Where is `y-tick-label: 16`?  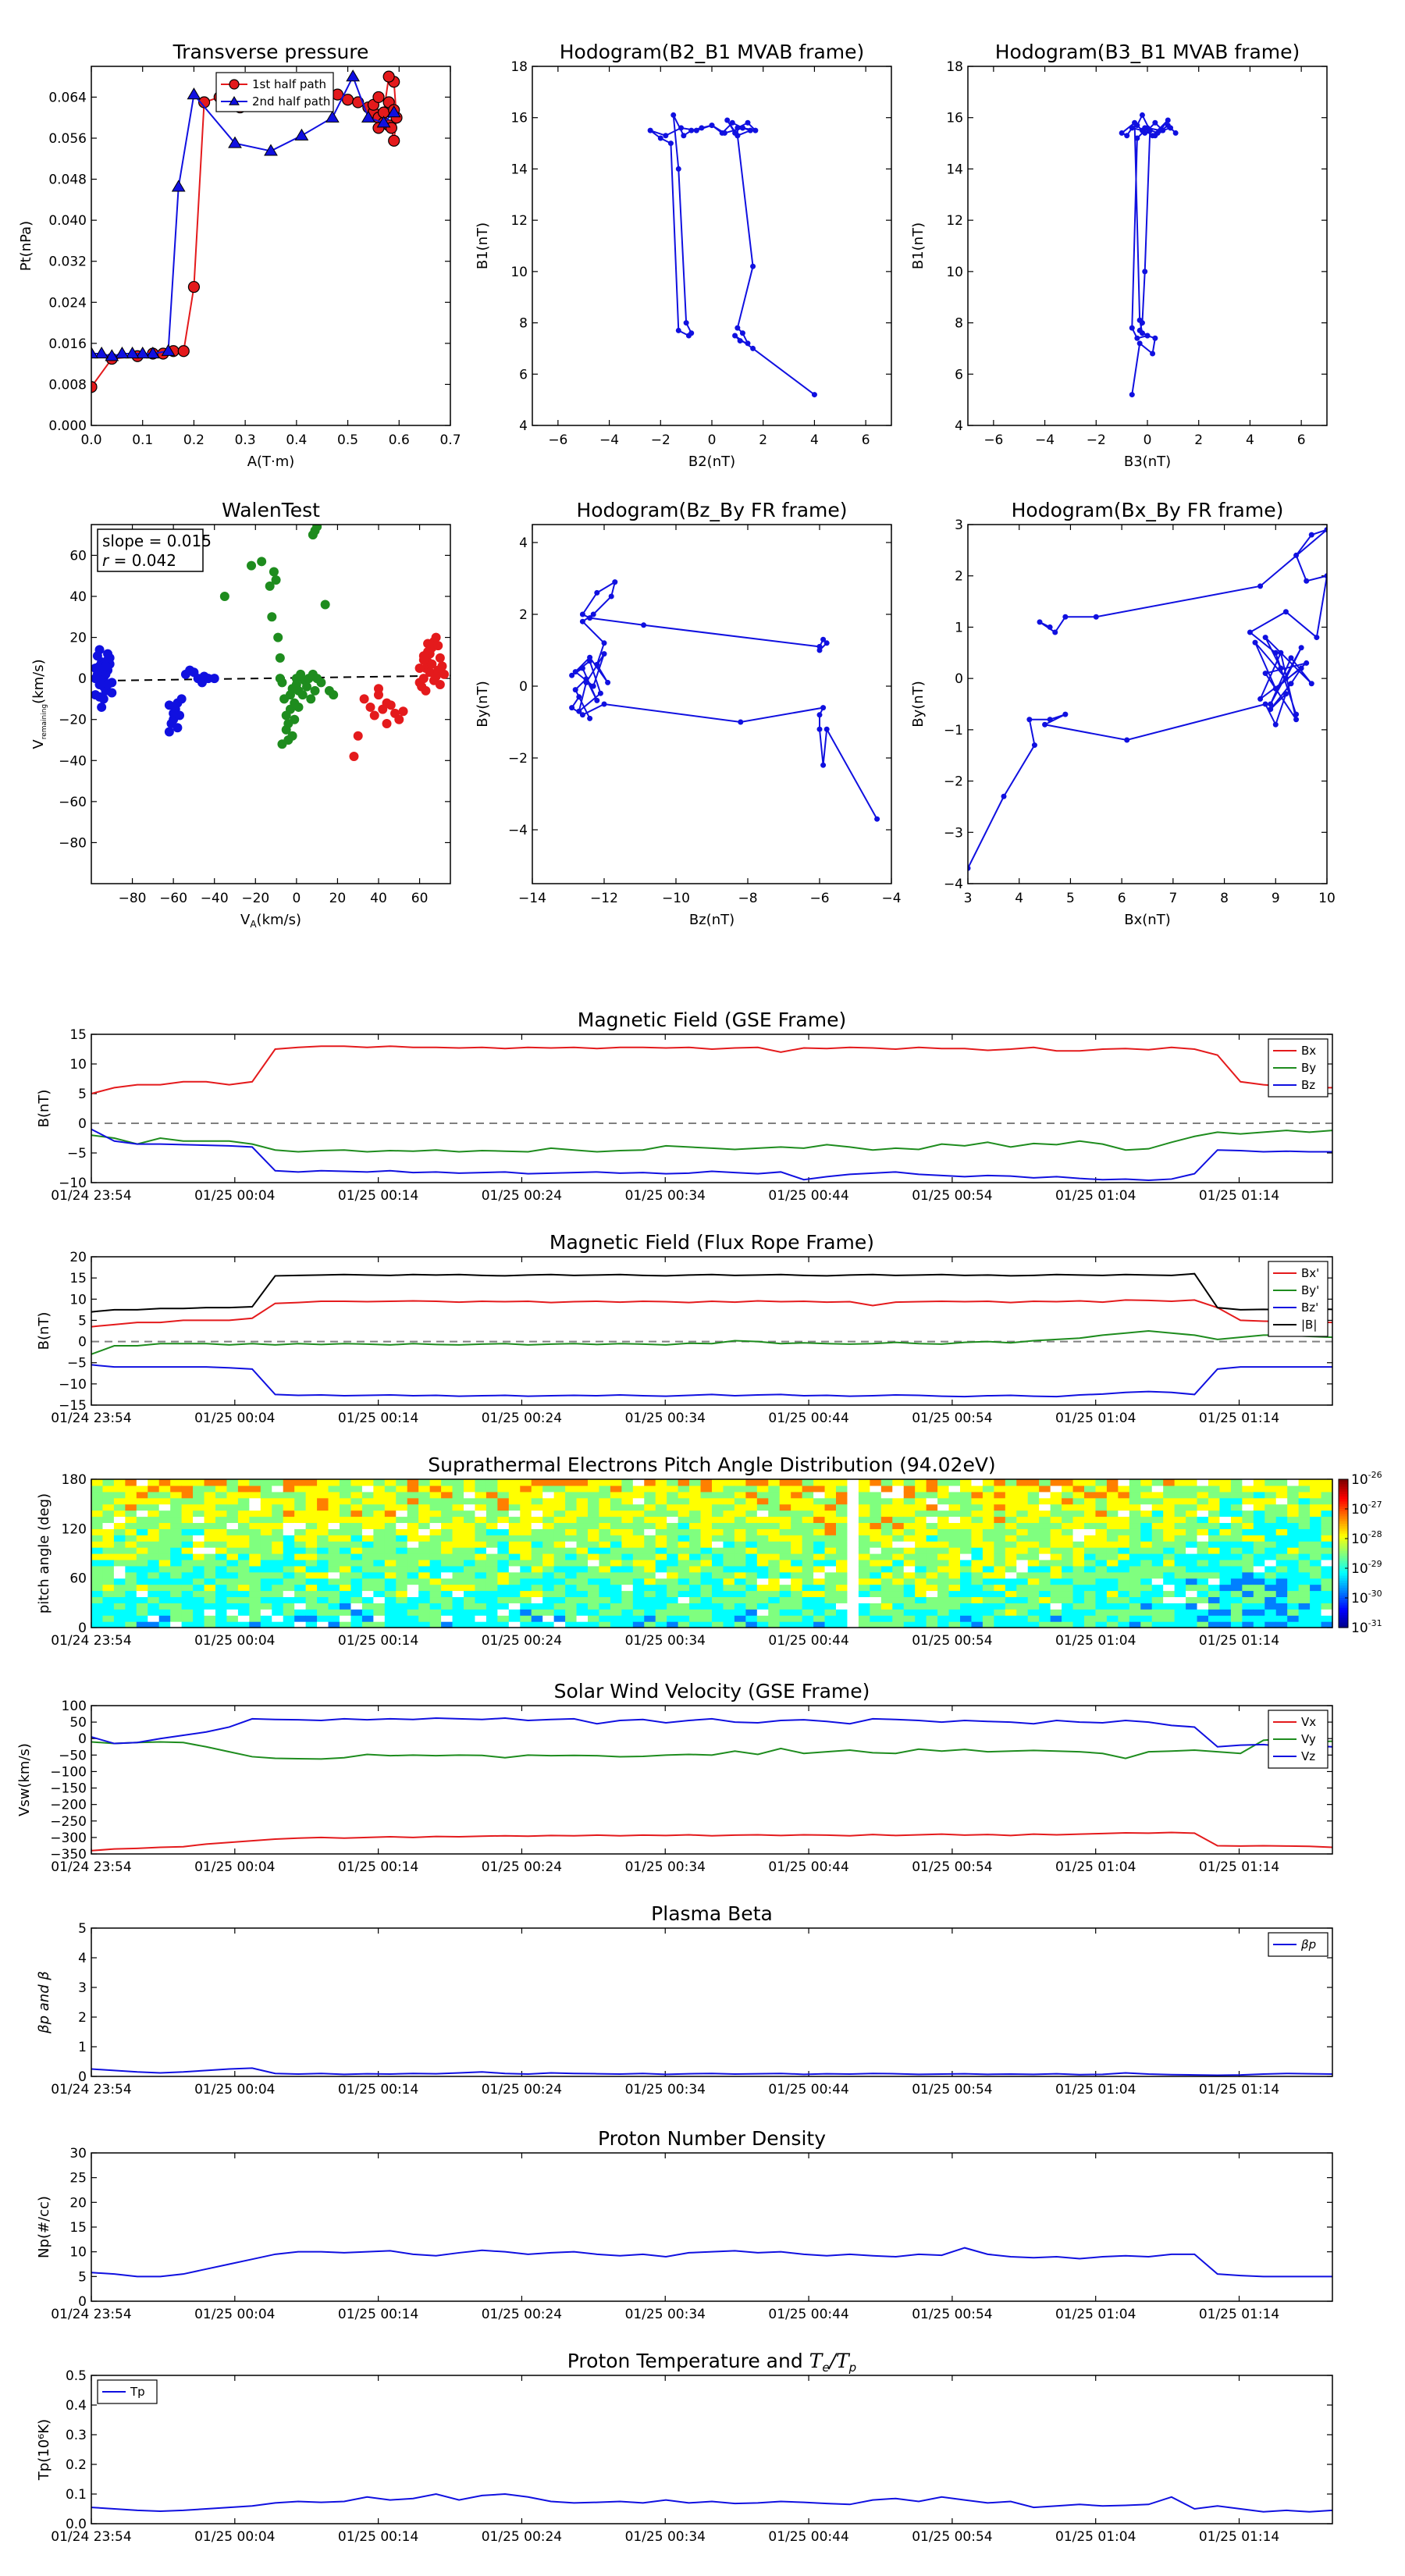
y-tick-label: 16 is located at coordinates (955, 119).